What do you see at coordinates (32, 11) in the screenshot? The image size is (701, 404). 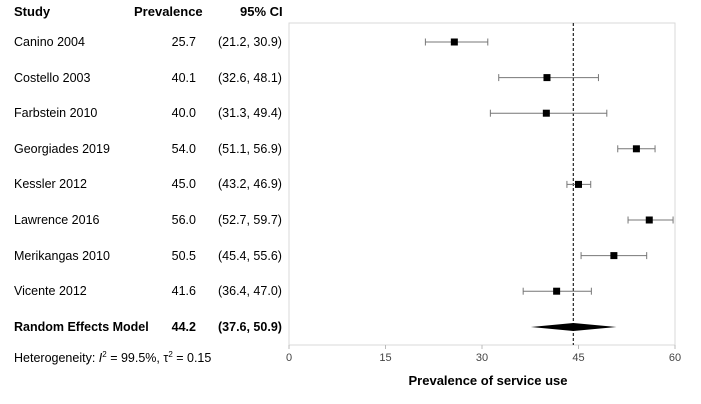 I see `header-study: Study` at bounding box center [32, 11].